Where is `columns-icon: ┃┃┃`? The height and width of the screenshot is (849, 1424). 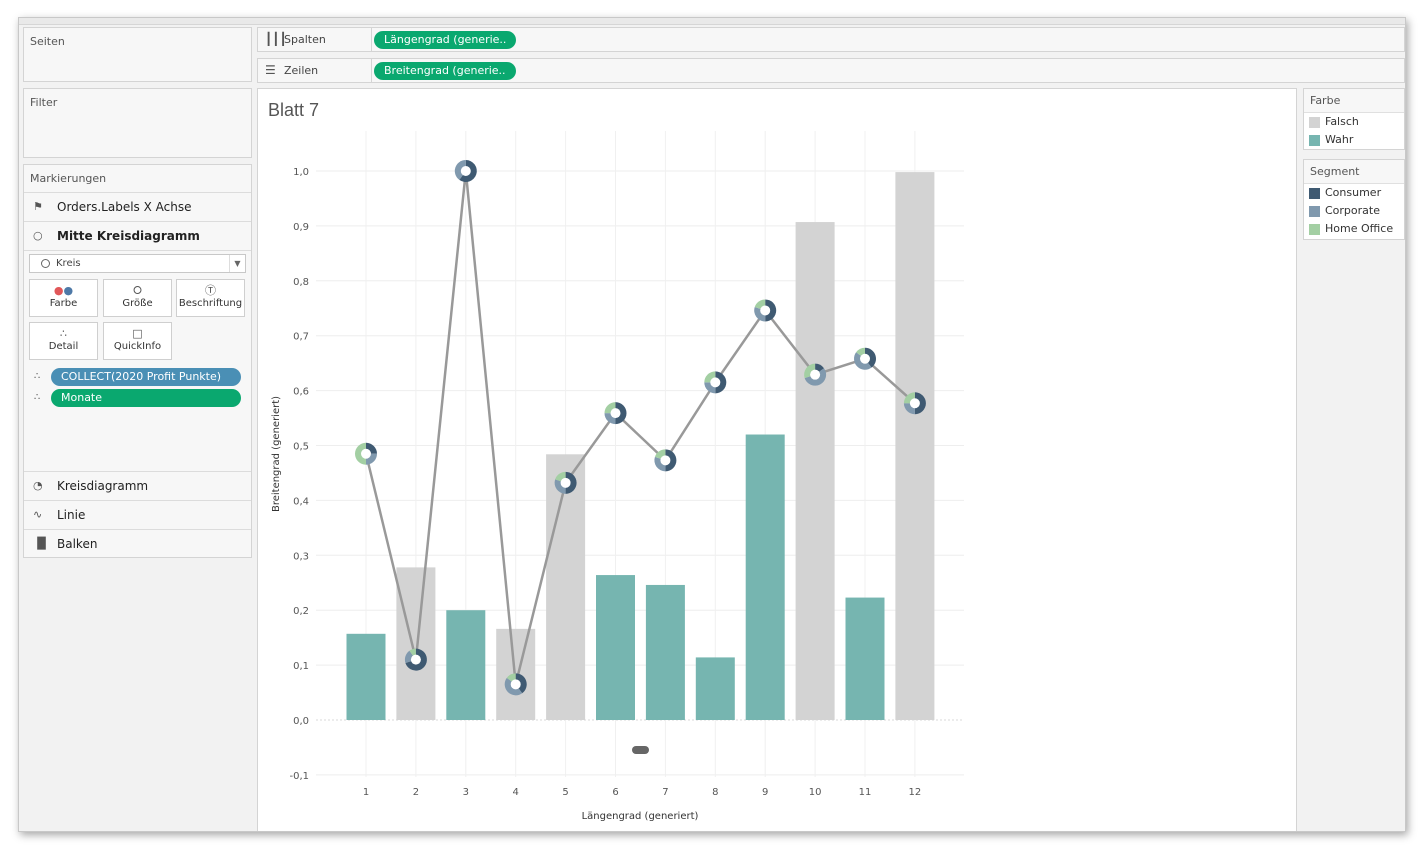 columns-icon: ┃┃┃ is located at coordinates (276, 39).